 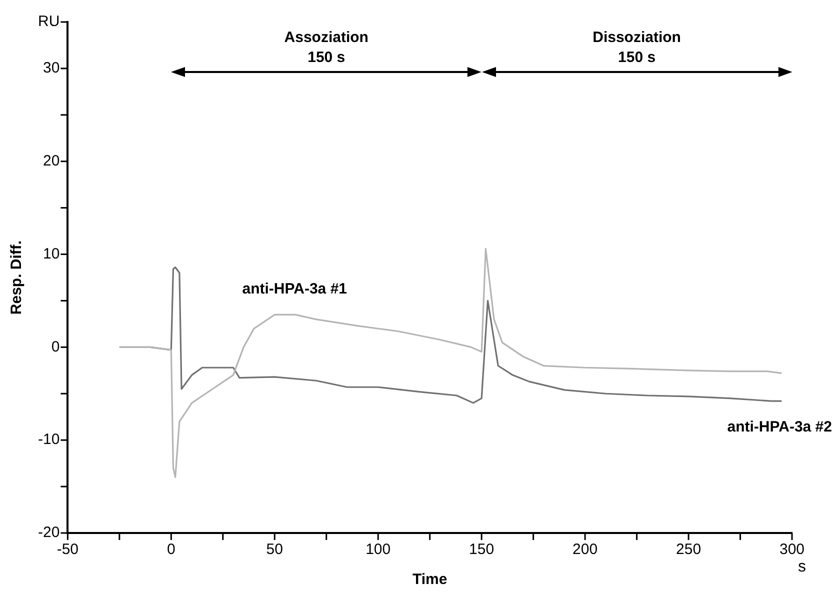 What do you see at coordinates (481, 549) in the screenshot?
I see `x-tick-label: 150` at bounding box center [481, 549].